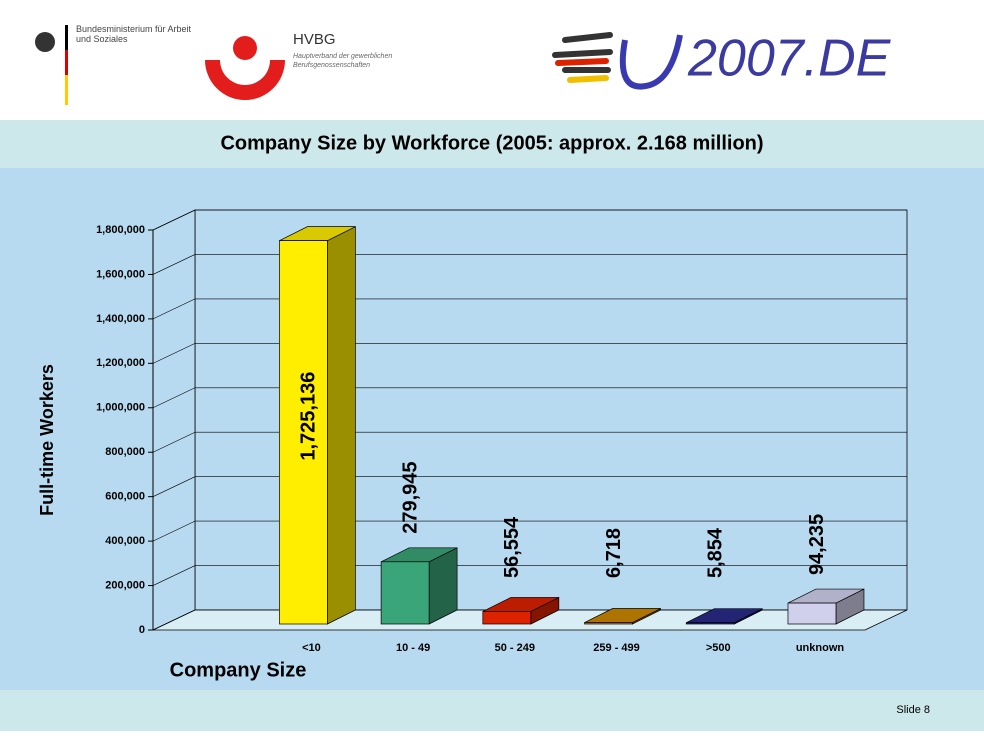 This screenshot has height=736, width=984. What do you see at coordinates (142, 630) in the screenshot?
I see `y-tick-label: 0` at bounding box center [142, 630].